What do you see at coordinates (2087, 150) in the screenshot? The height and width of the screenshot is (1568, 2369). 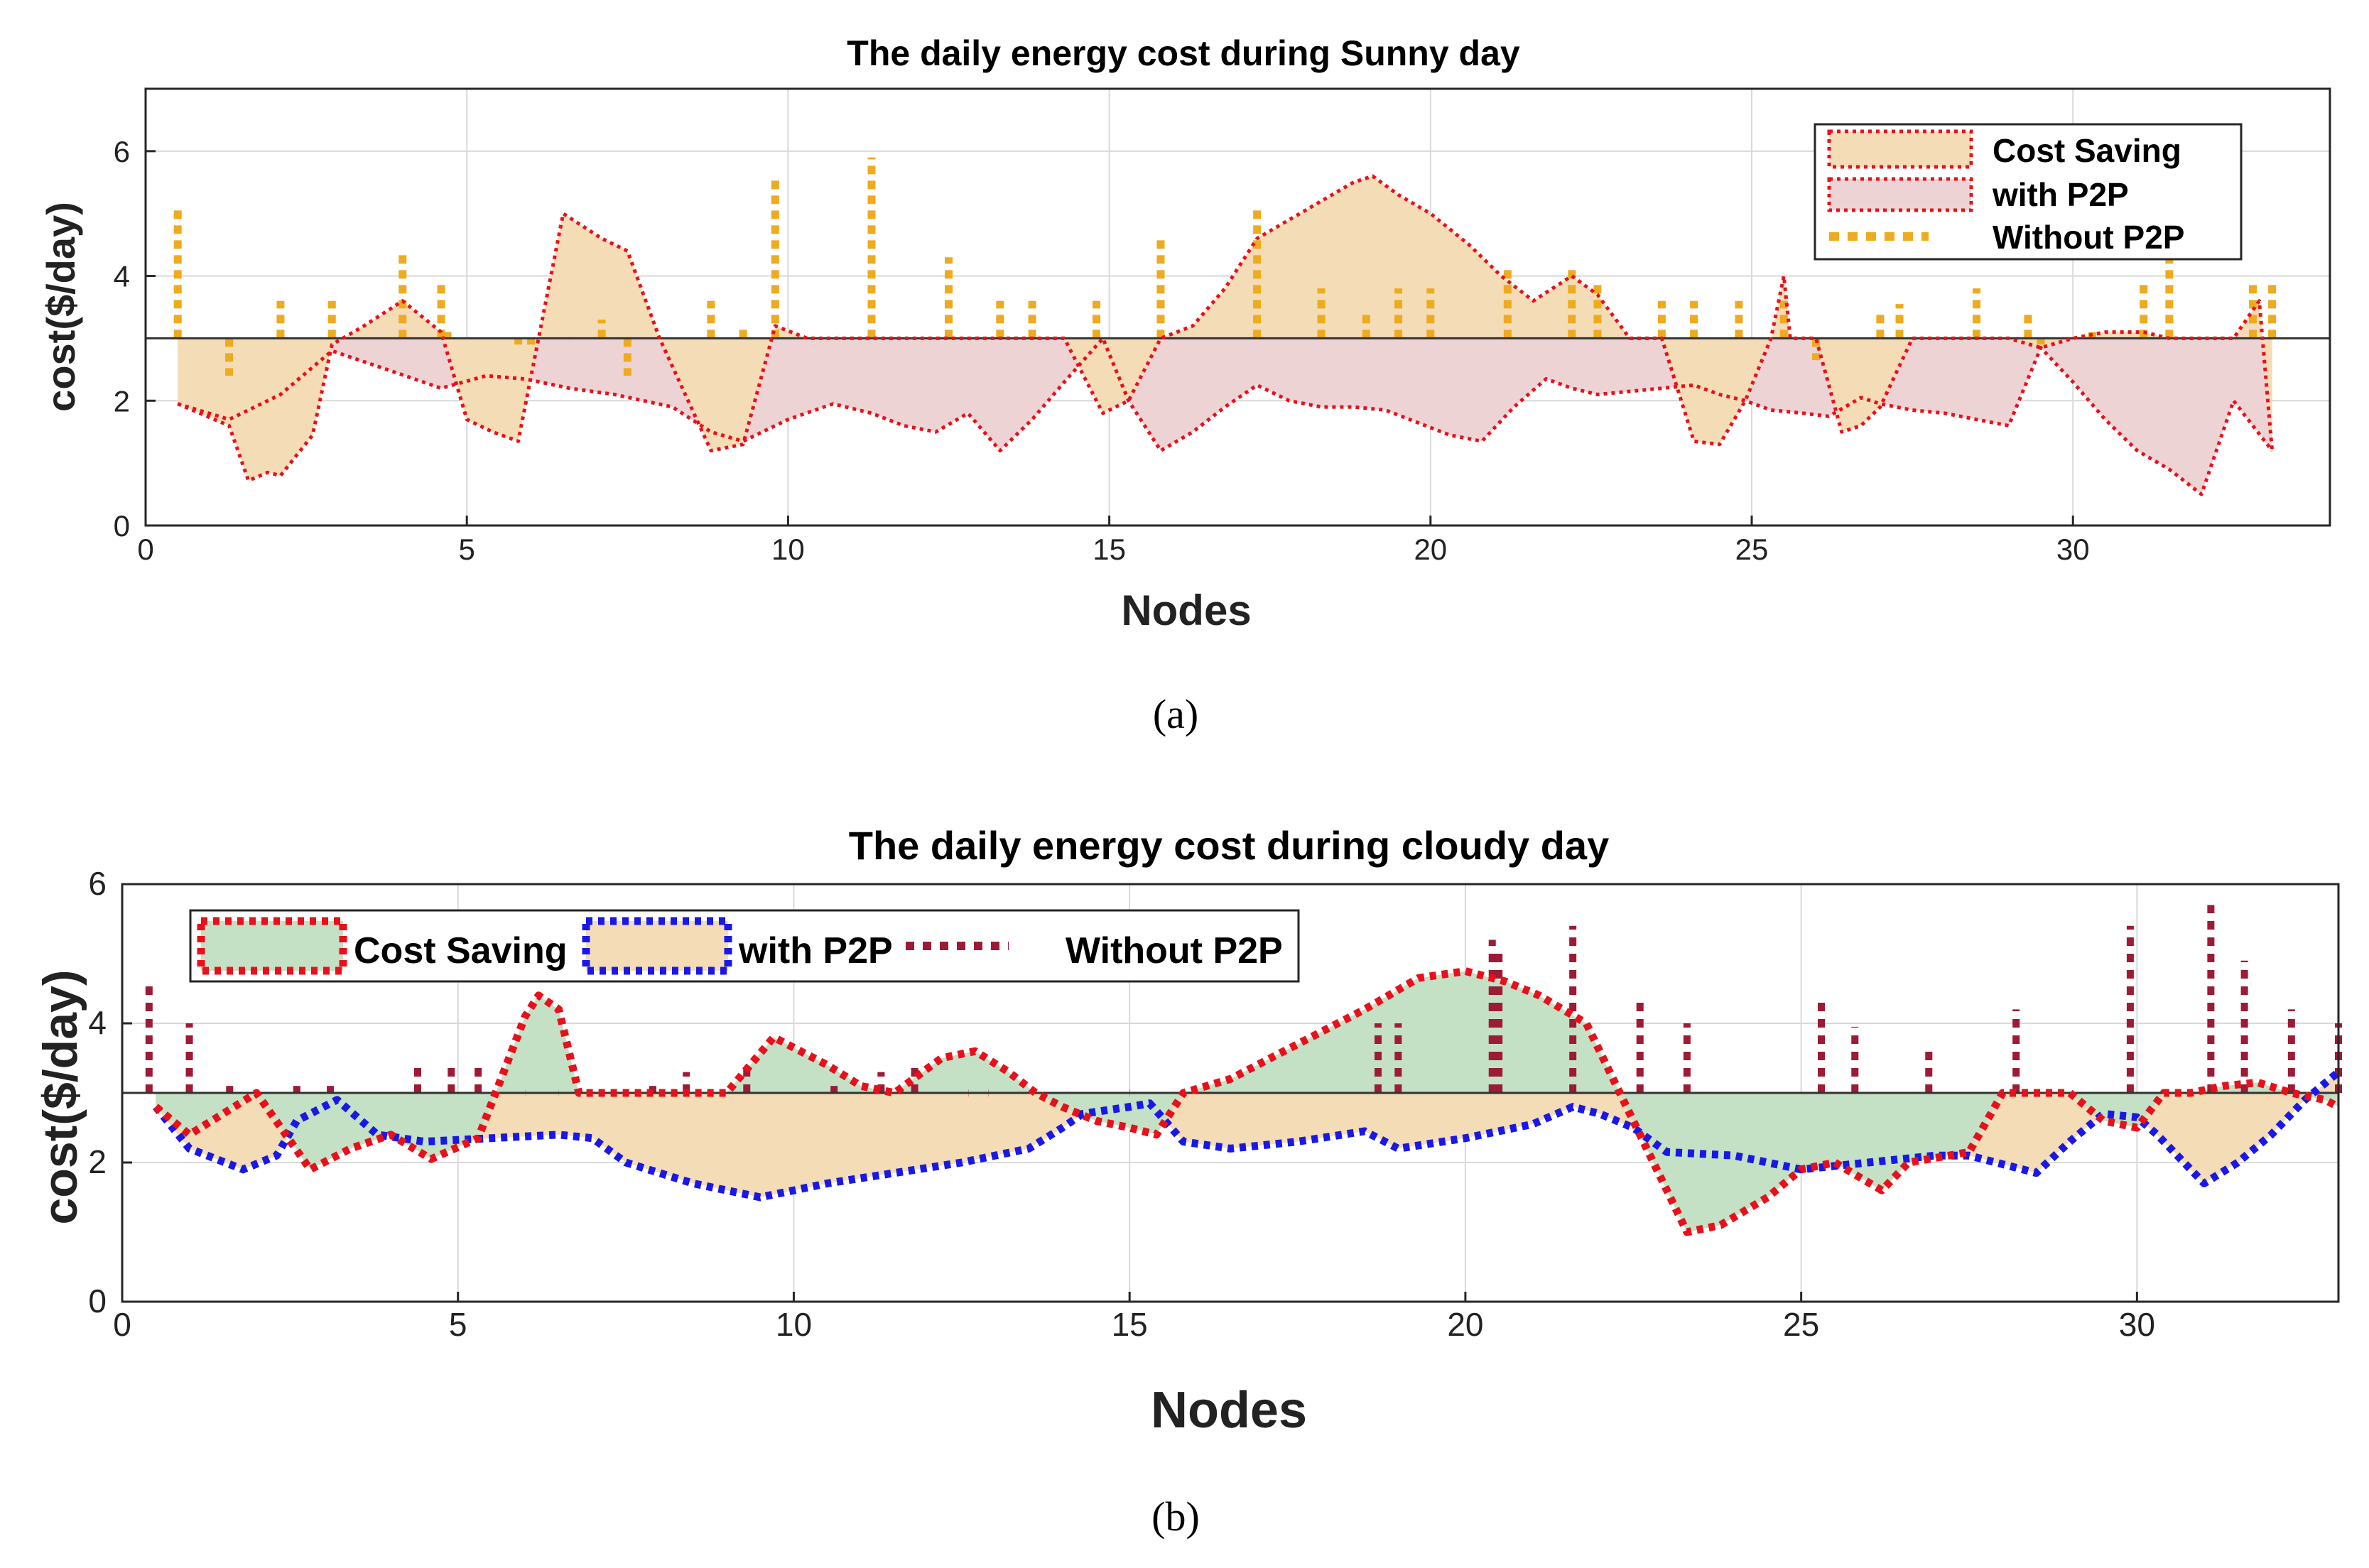 I see `legend-a-label-cost-saving: Cost Saving` at bounding box center [2087, 150].